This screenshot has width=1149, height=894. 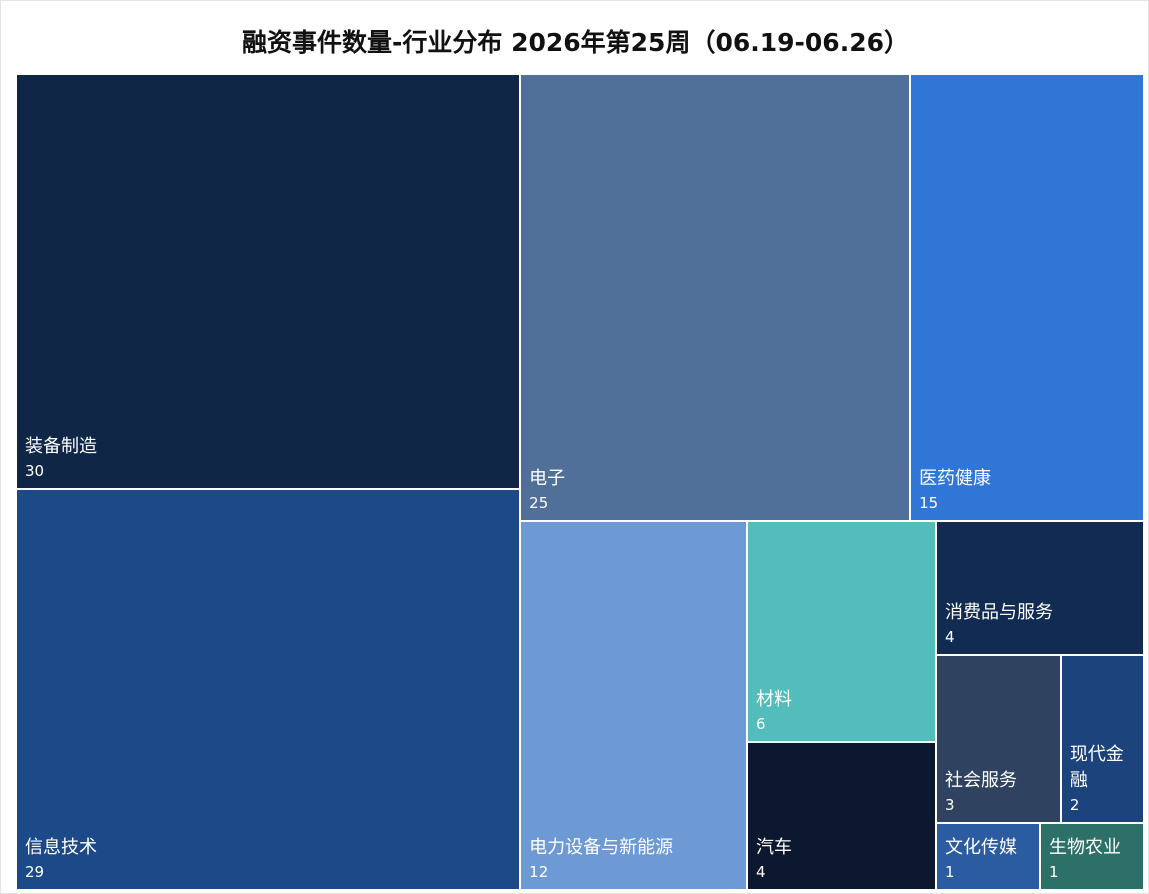 I want to click on treemap-cell: 电力设备与新能源 12, so click(x=633, y=705).